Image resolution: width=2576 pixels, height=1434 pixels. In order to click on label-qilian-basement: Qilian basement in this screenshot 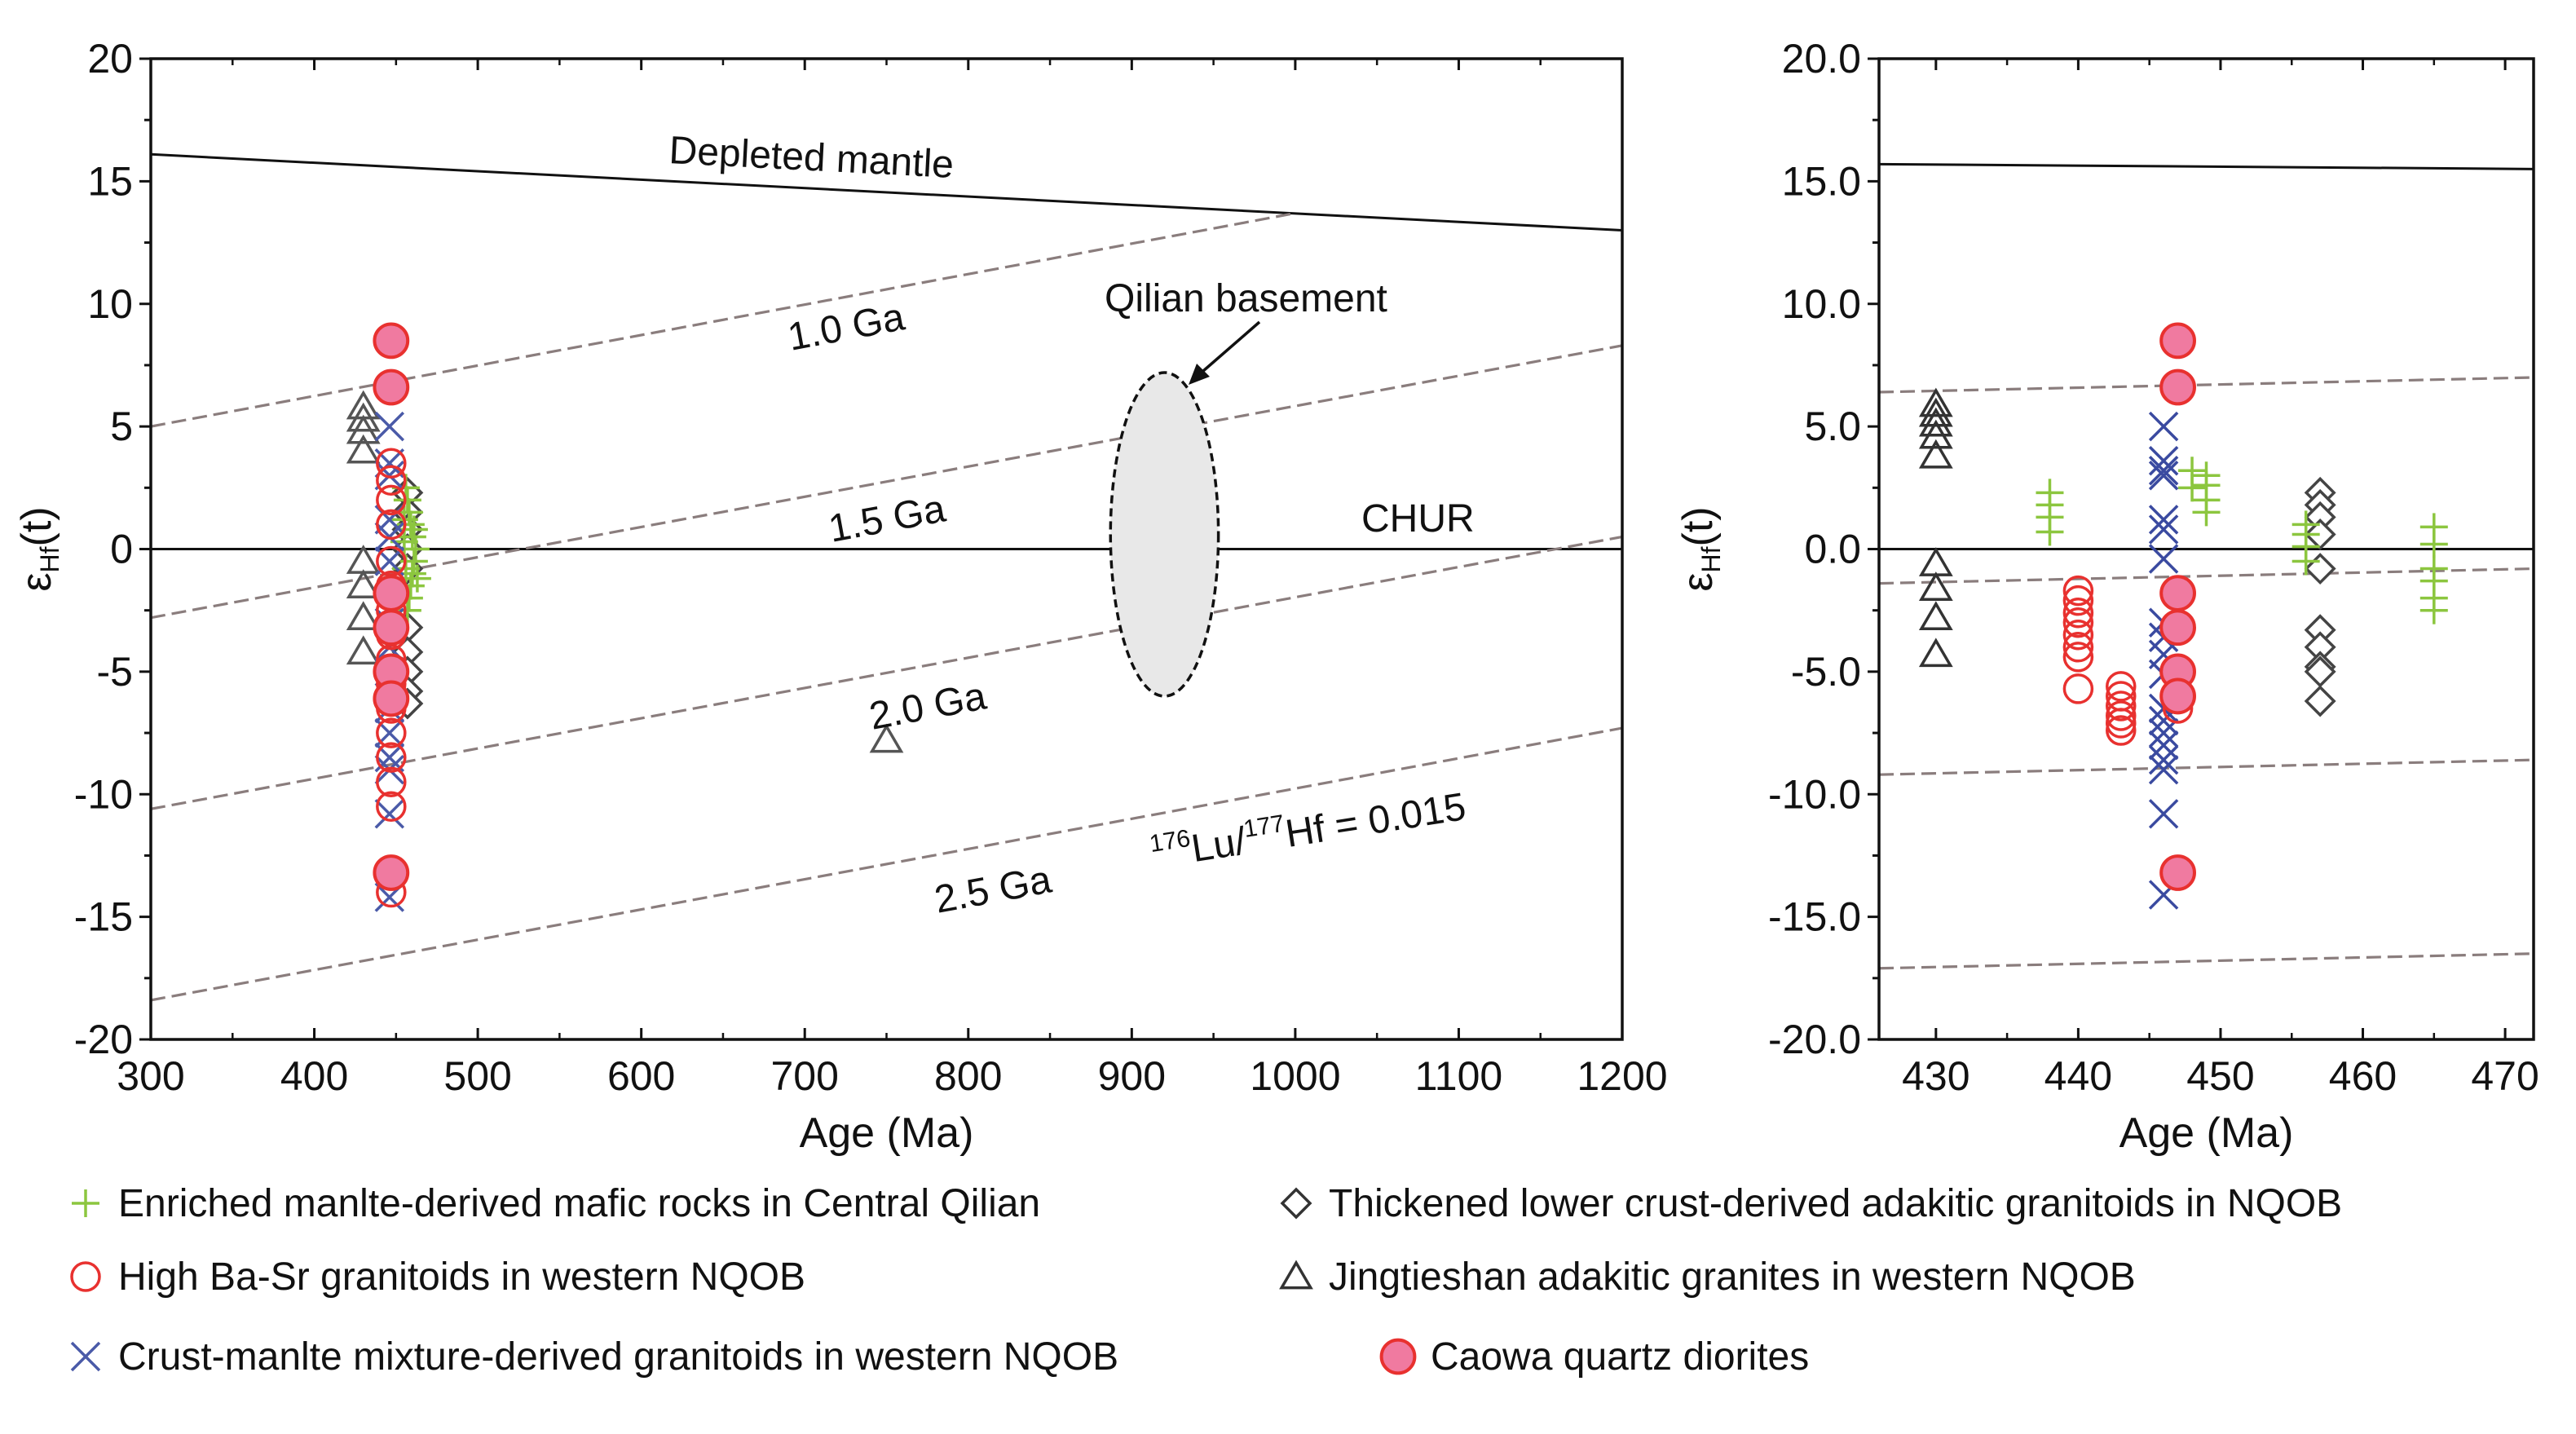, I will do `click(1246, 298)`.